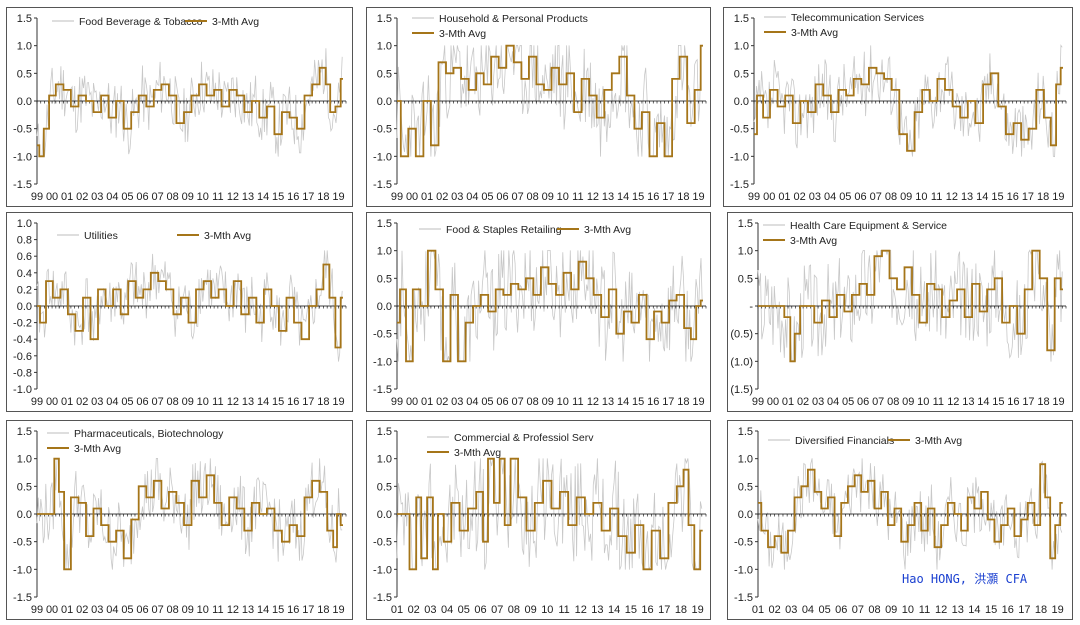  What do you see at coordinates (24, 274) in the screenshot?
I see `y-tick-label: 0.4` at bounding box center [24, 274].